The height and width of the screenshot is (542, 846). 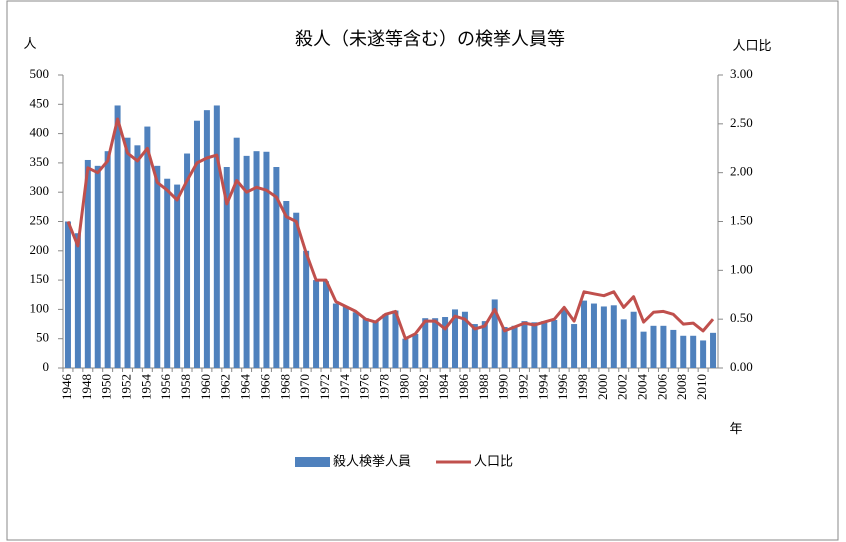 I want to click on x-tick-label: 2008, so click(x=681, y=387).